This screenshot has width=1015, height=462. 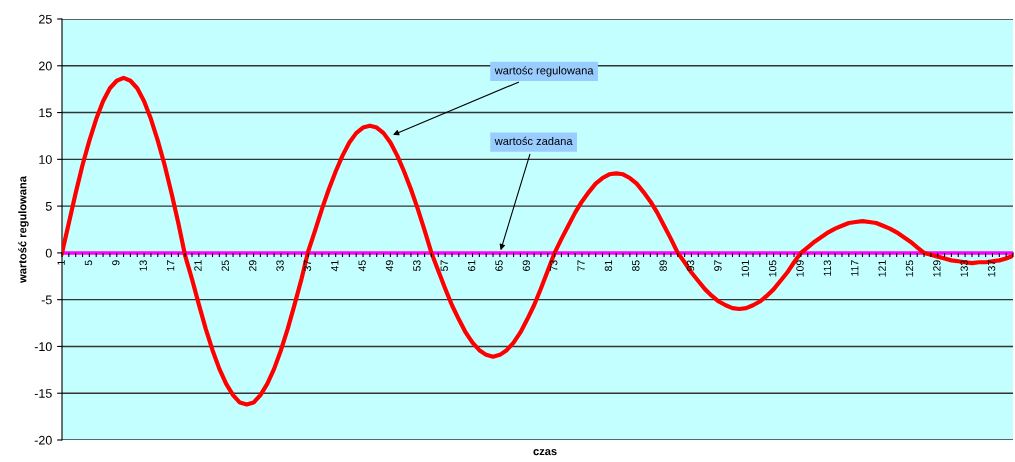 I want to click on x-tick-label: 49, so click(x=389, y=266).